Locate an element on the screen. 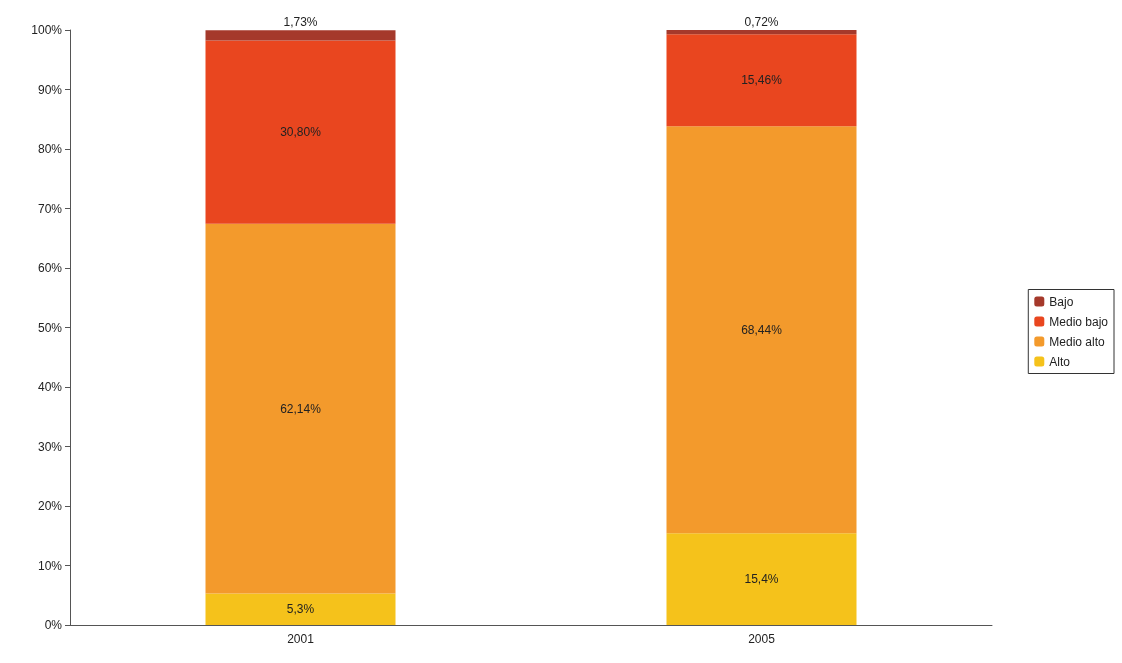 This screenshot has width=1122, height=663. y-tick-label: 10% is located at coordinates (50, 565).